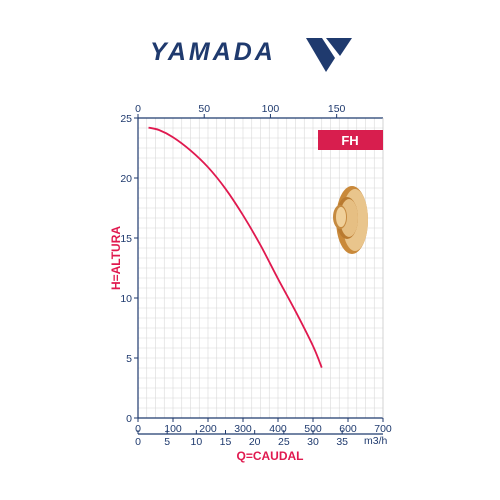 The height and width of the screenshot is (500, 500). I want to click on yamada-wordmark: YAMADA, so click(213, 52).